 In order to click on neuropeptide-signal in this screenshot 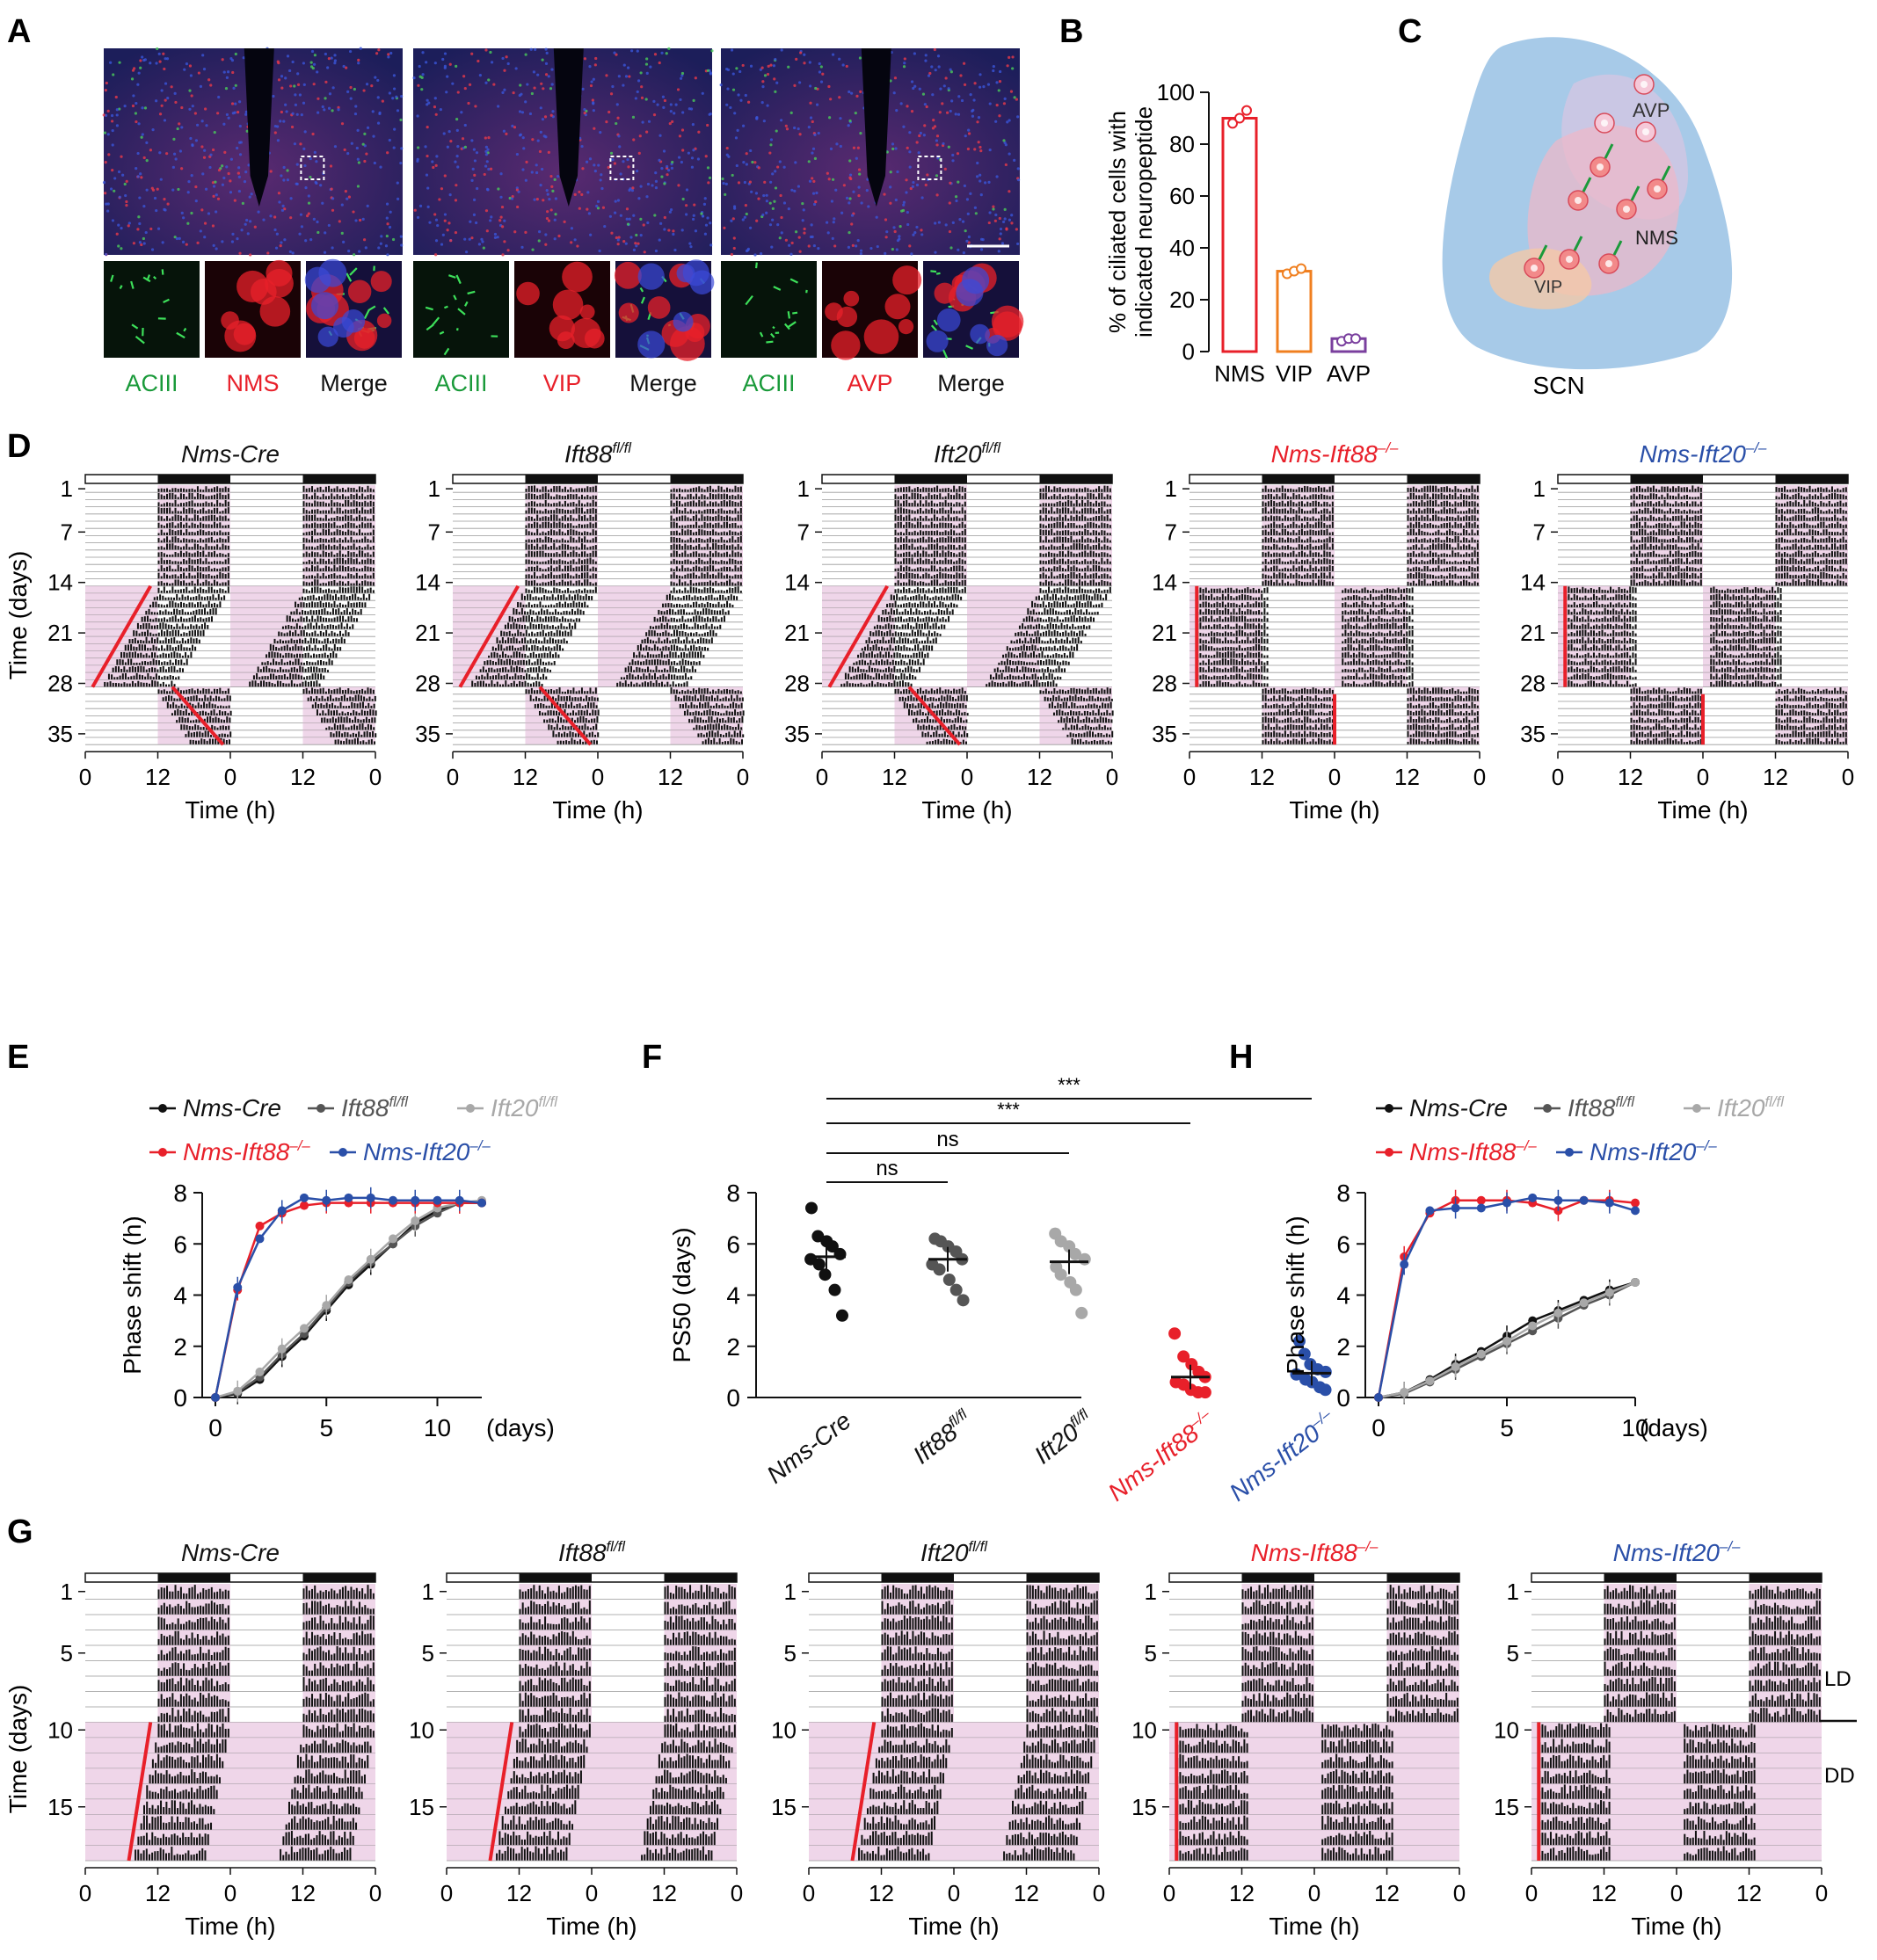, I will do `click(381, 282)`.